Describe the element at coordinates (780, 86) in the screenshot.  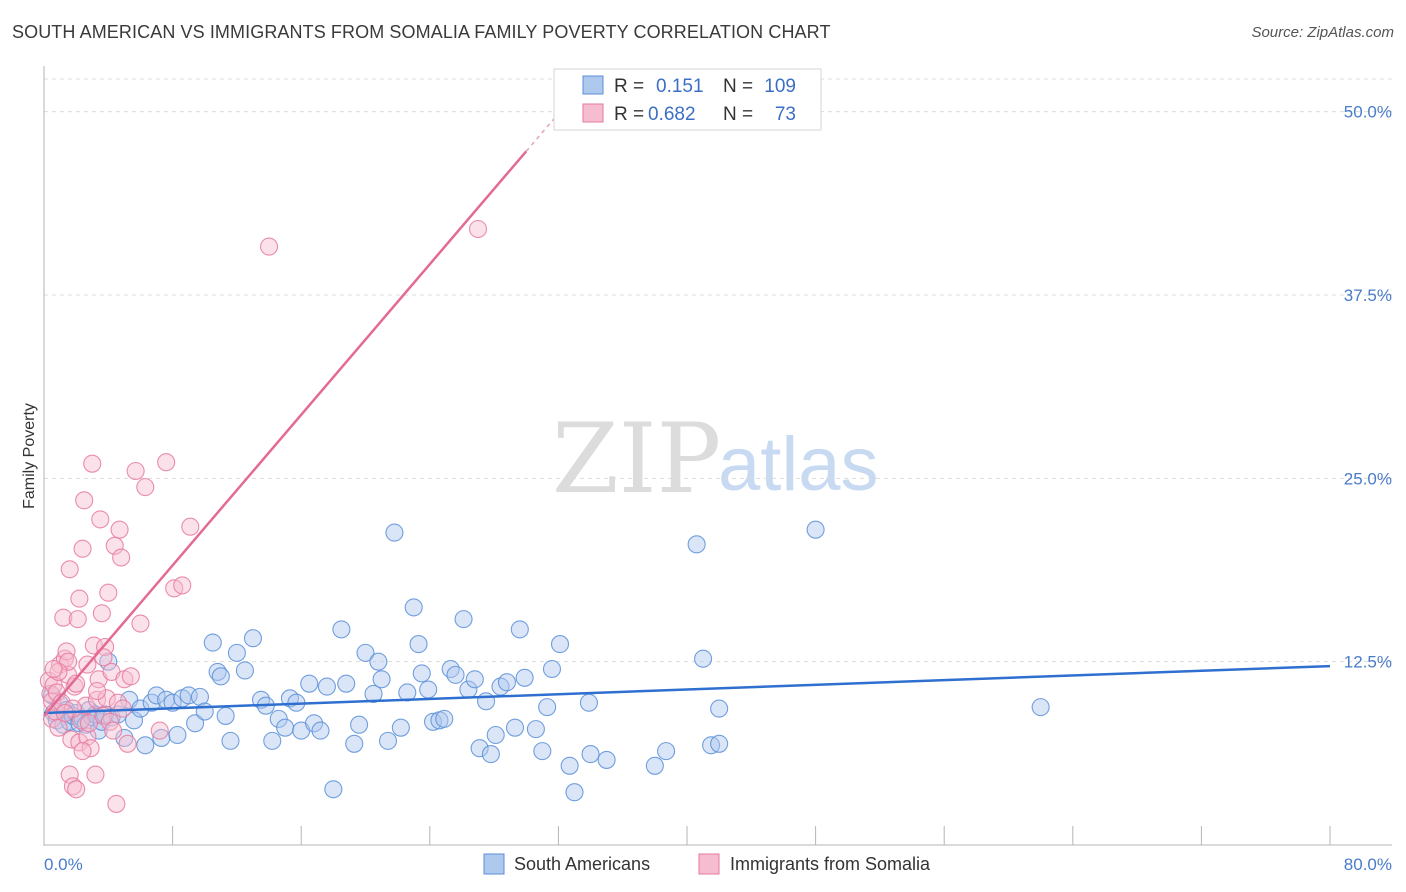
I see `stats-n-value-blue: 109` at that location.